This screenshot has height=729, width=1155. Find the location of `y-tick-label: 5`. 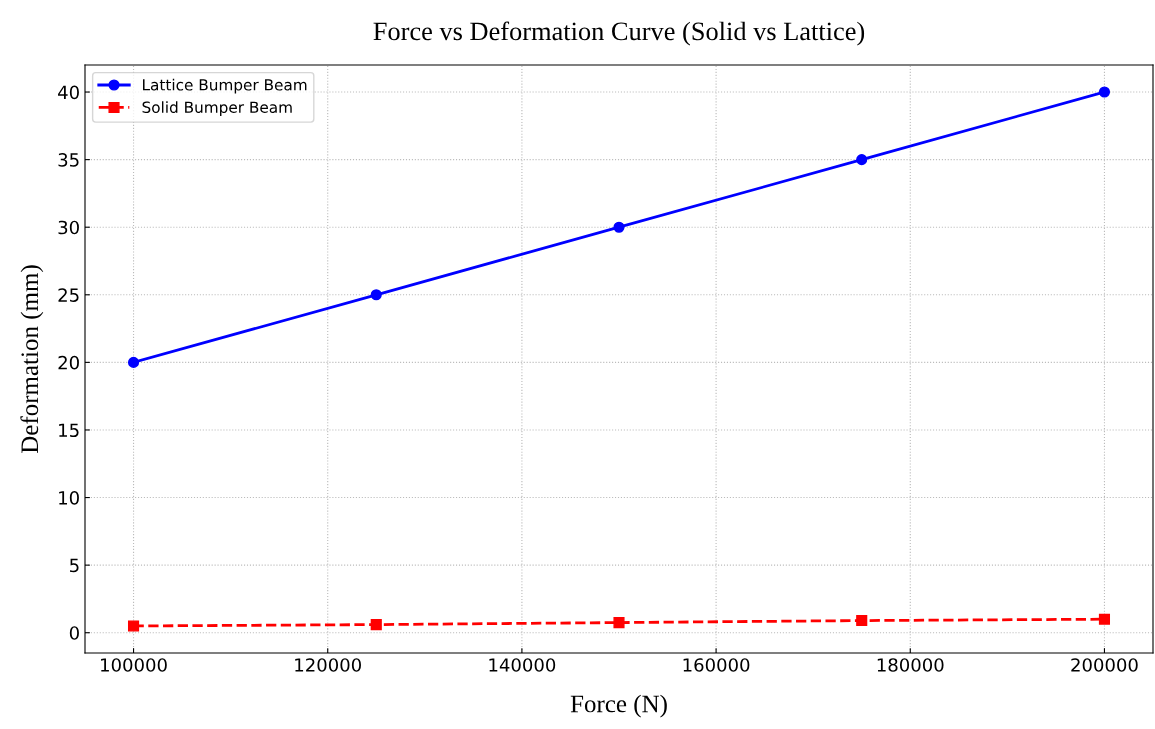

y-tick-label: 5 is located at coordinates (74, 565).